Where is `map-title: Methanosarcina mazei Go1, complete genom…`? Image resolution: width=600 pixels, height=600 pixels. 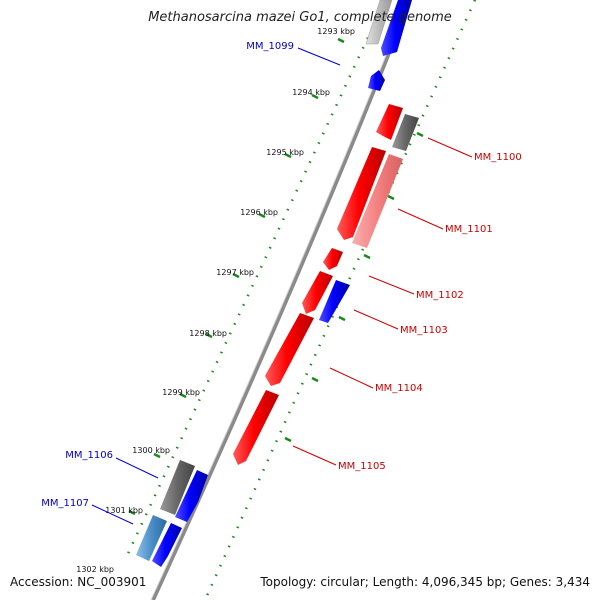
map-title: Methanosarcina mazei Go1, complete genom… is located at coordinates (300, 17).